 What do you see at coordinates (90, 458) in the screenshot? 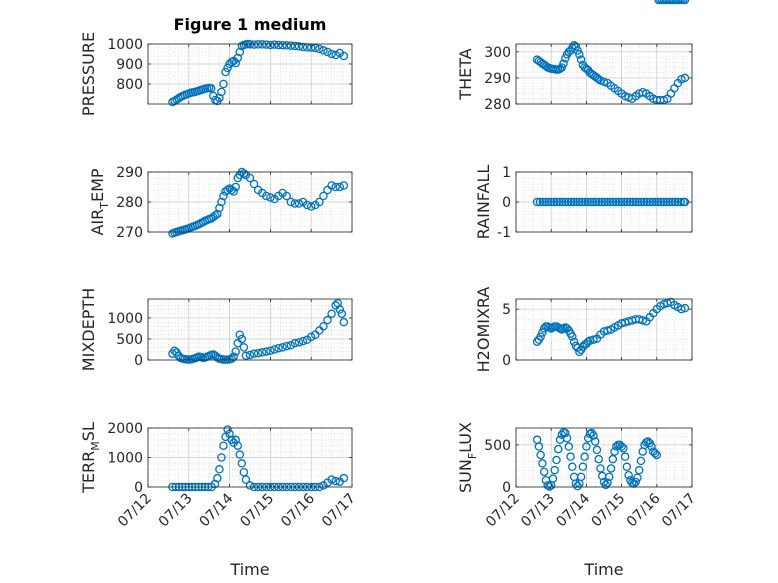
I see `y-axis-label: TERRMSL` at bounding box center [90, 458].